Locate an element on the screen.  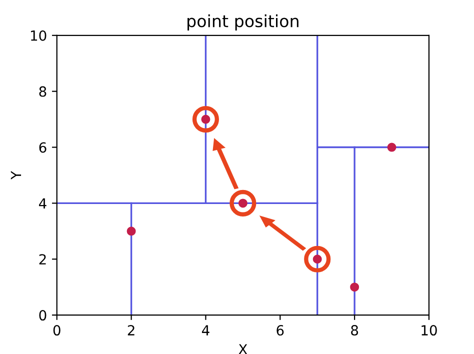
y-axis-title: Y is located at coordinates (16, 175).